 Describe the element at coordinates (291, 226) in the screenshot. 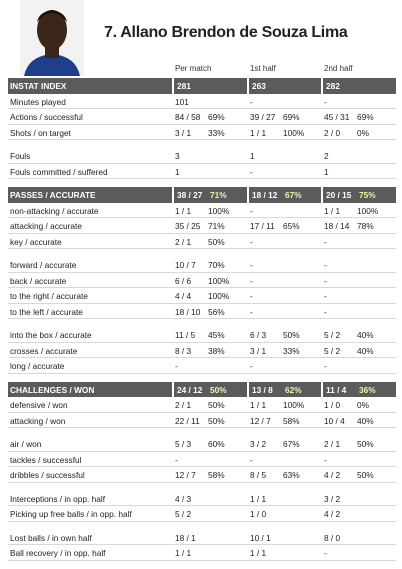

I see `percent: 65%` at that location.